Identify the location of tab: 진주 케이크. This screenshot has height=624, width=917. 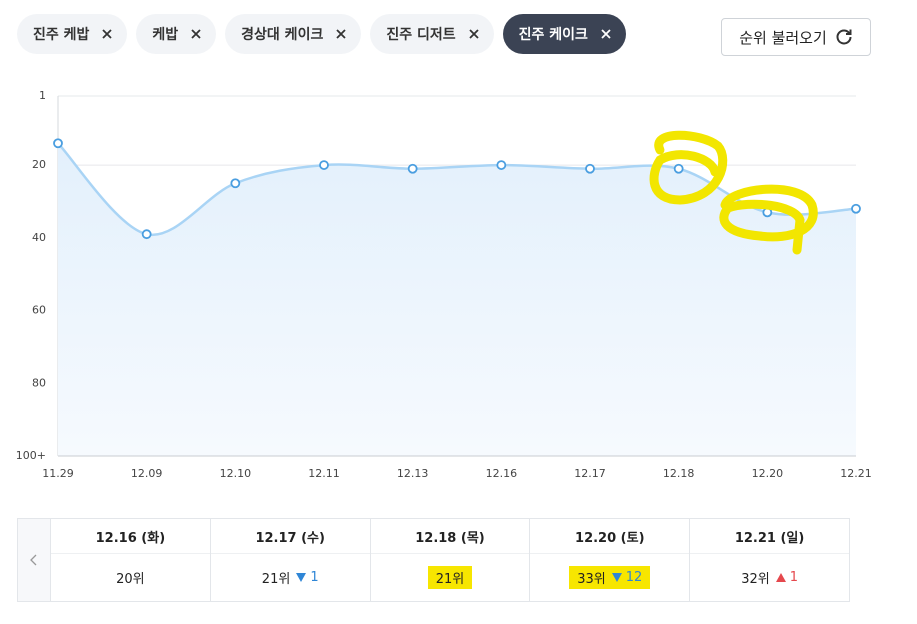
(564, 34).